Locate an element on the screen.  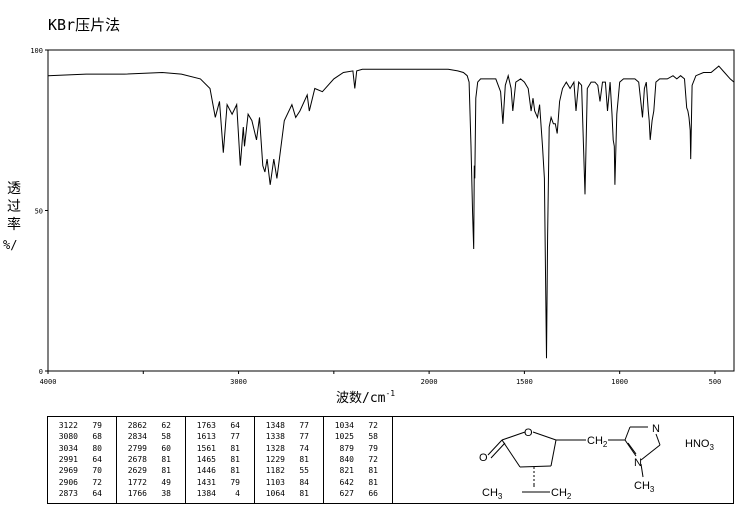
peak-wavenumber: 1763 is located at coordinates (206, 425).